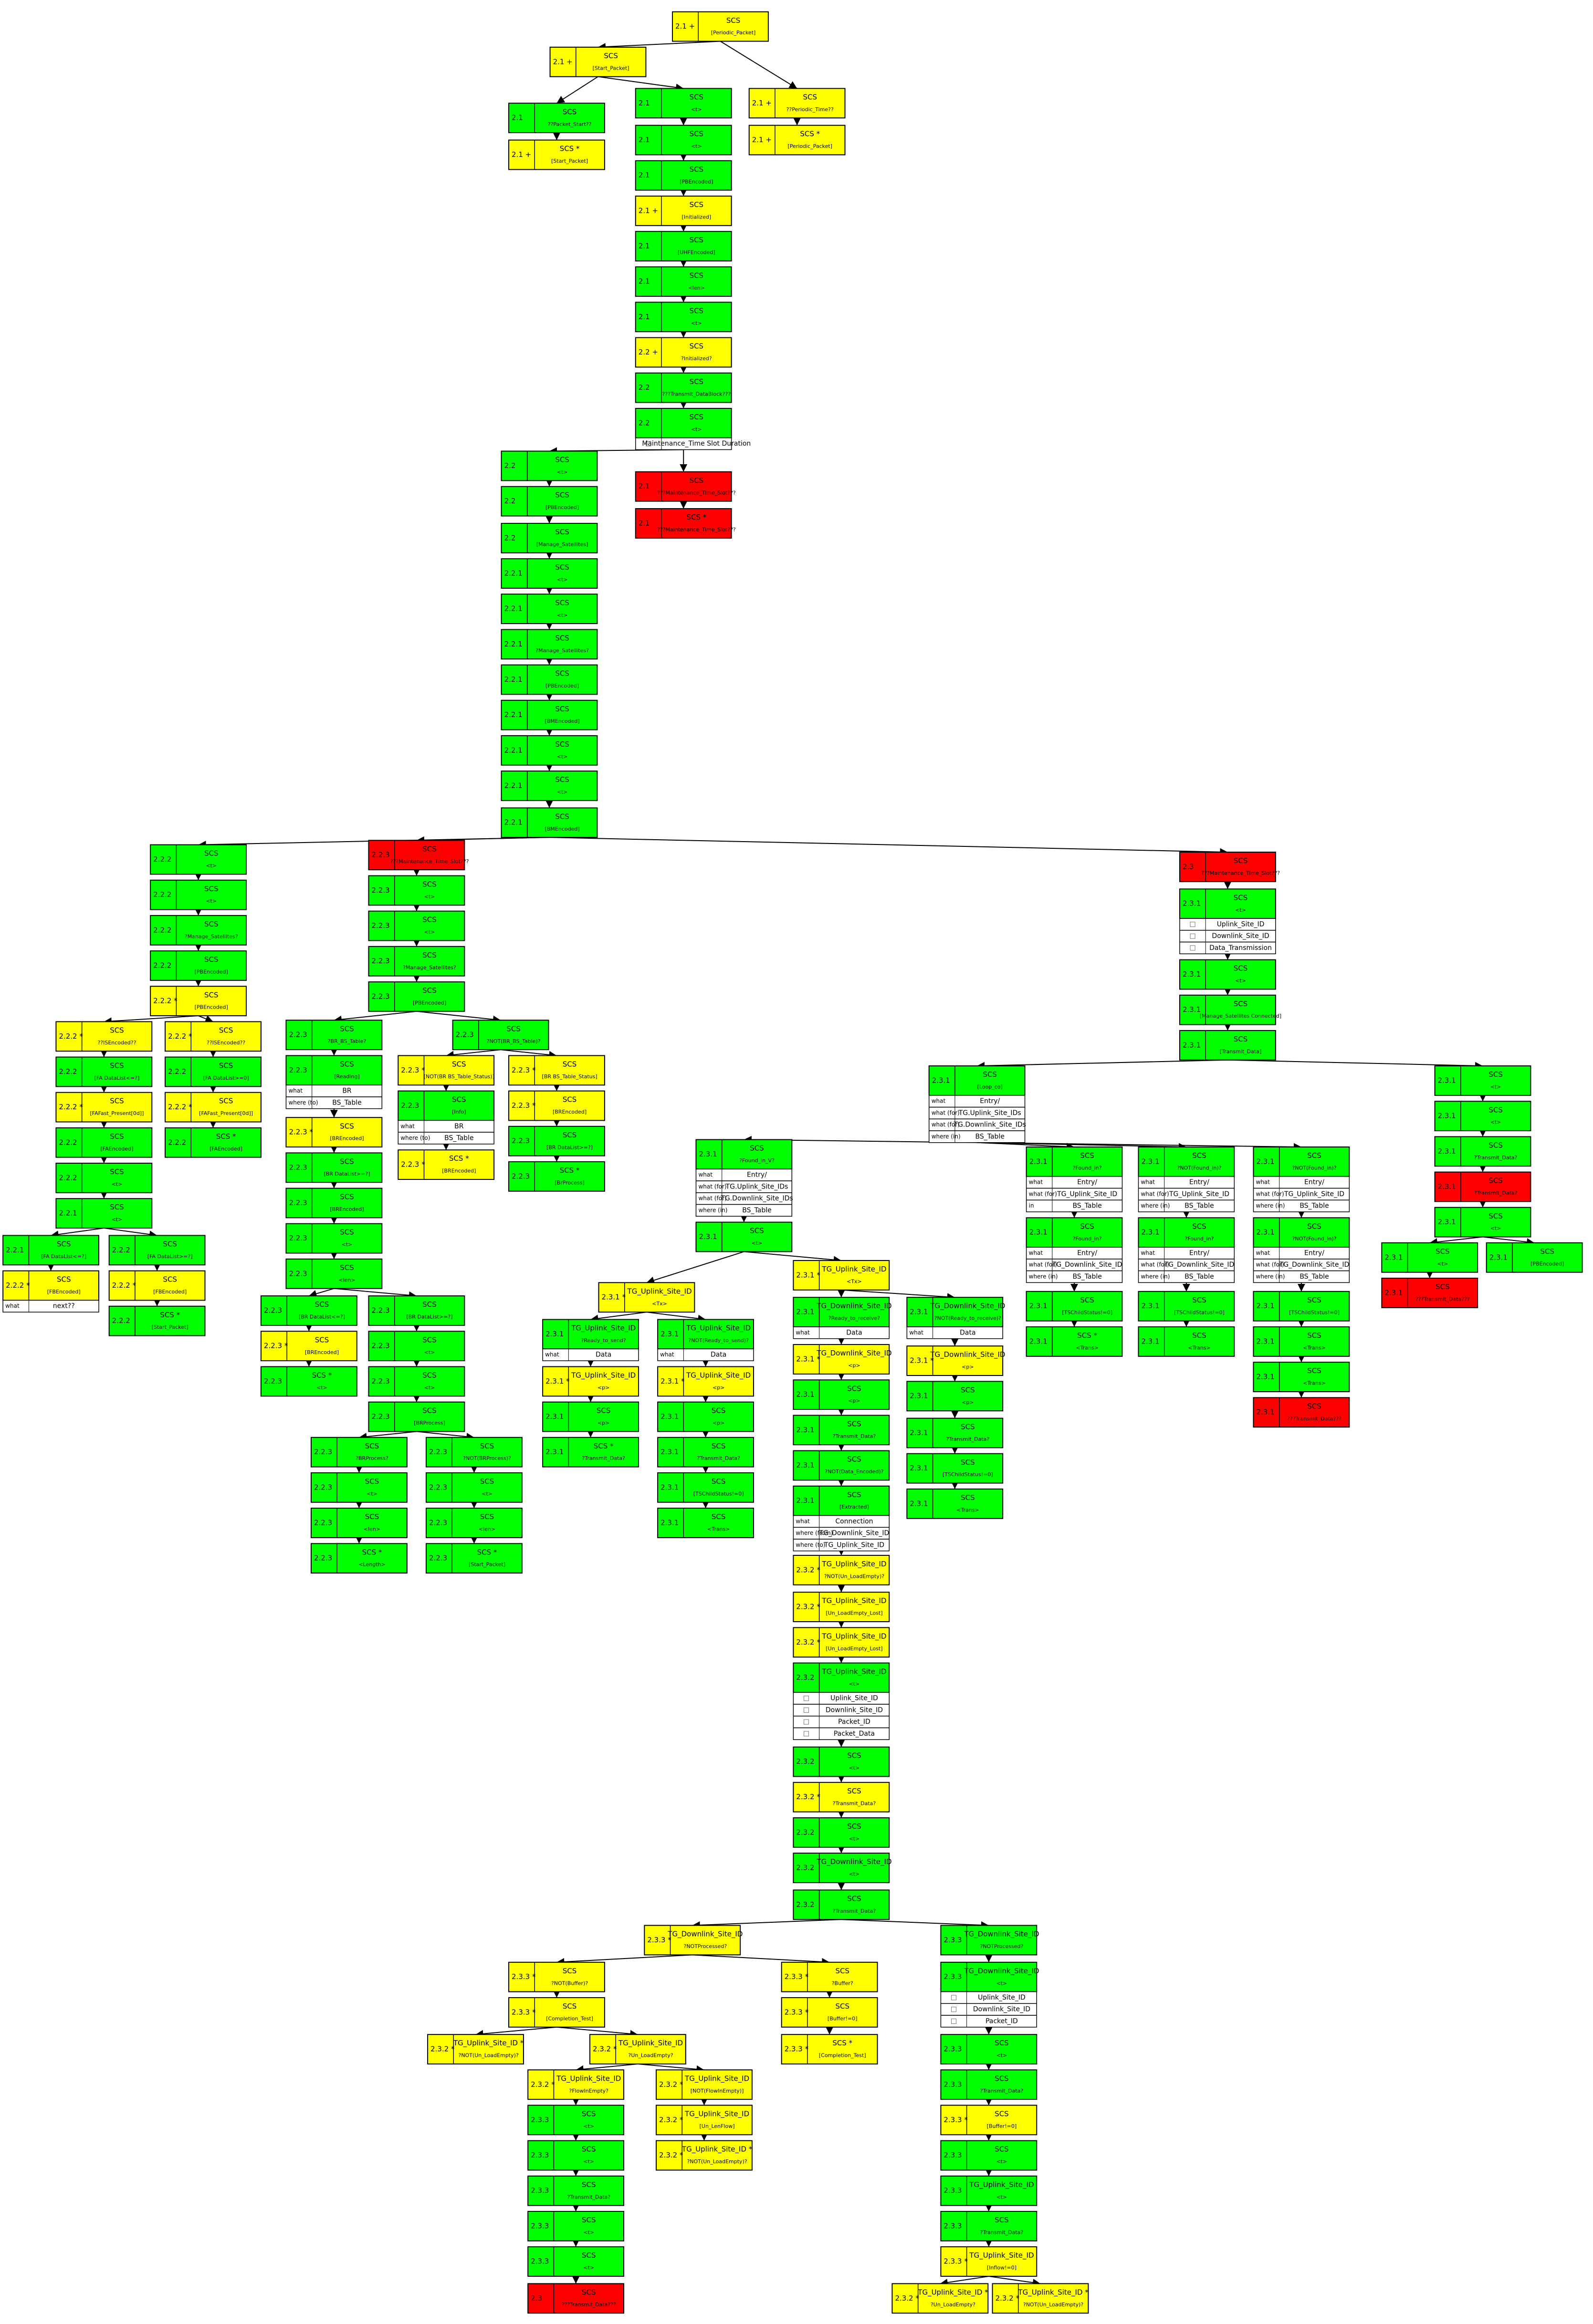  What do you see at coordinates (829, 1977) in the screenshot?
I see `node: 2.3.3 * SCS ?Buffer?` at bounding box center [829, 1977].